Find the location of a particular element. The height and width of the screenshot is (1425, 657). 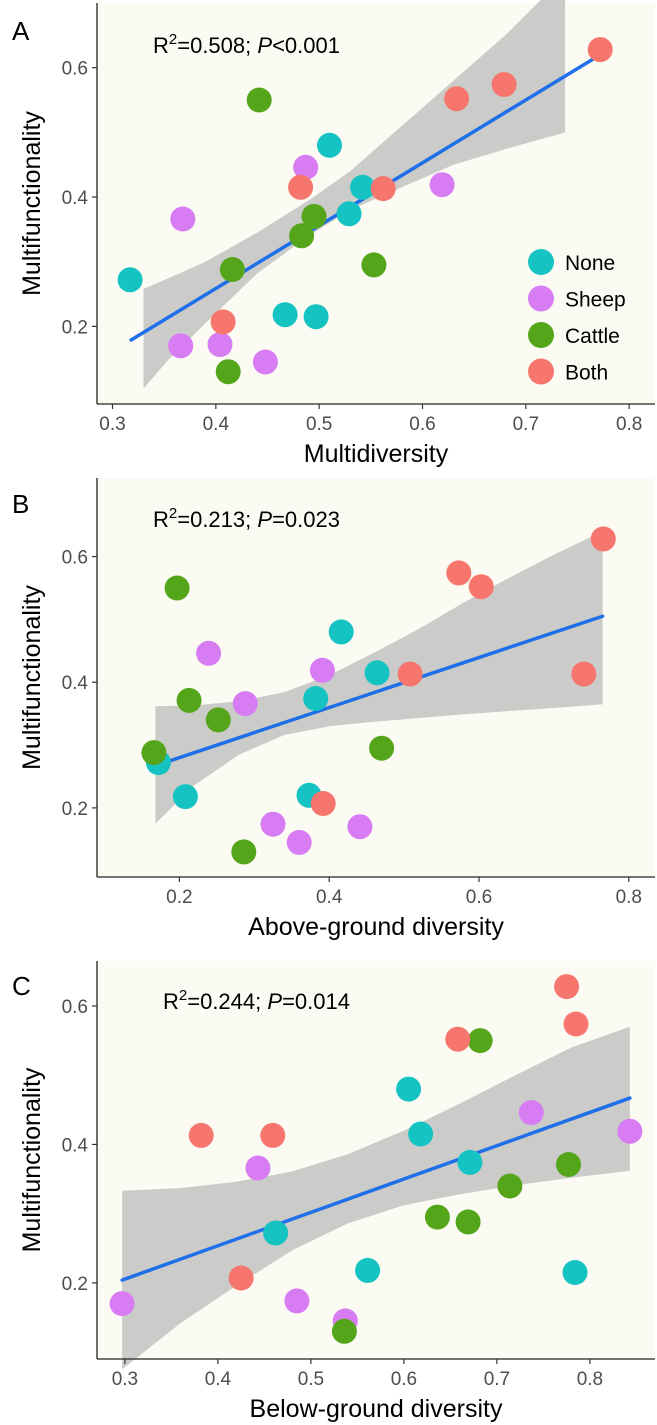

legend-label-cattle: Cattle is located at coordinates (592, 336).